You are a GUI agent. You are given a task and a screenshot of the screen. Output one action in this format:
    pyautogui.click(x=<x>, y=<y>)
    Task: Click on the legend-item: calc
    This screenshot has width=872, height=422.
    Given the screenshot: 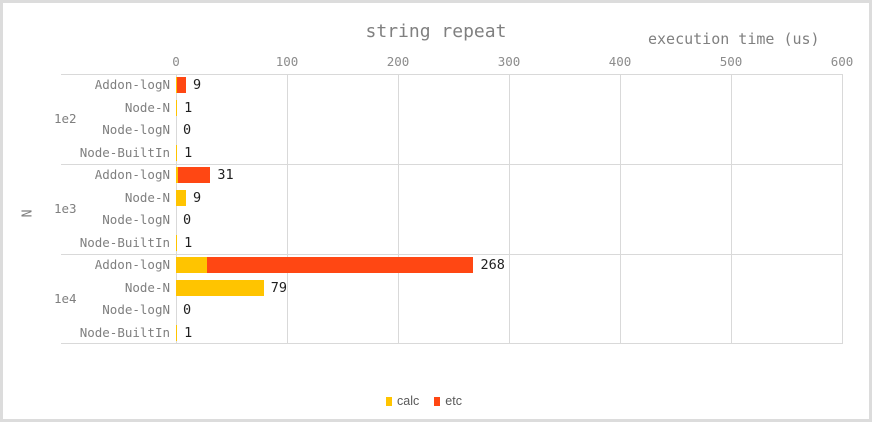 What is the action you would take?
    pyautogui.click(x=402, y=401)
    